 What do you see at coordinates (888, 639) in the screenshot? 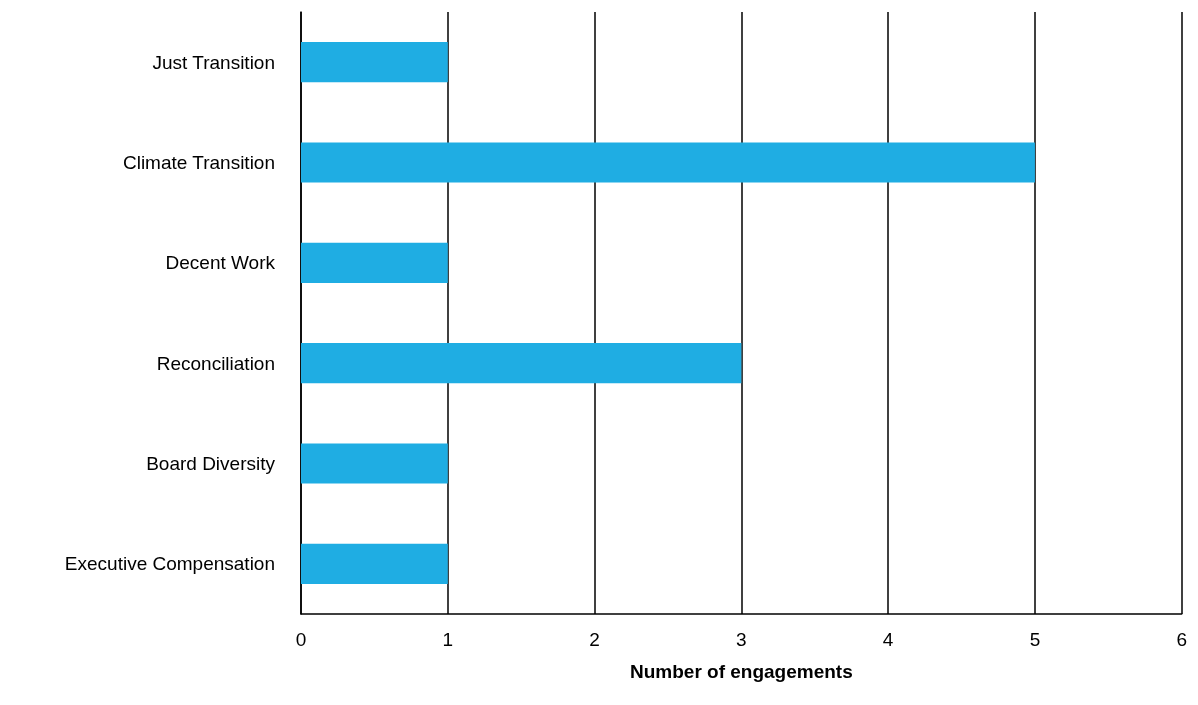
I see `x-tick-label: 4` at bounding box center [888, 639].